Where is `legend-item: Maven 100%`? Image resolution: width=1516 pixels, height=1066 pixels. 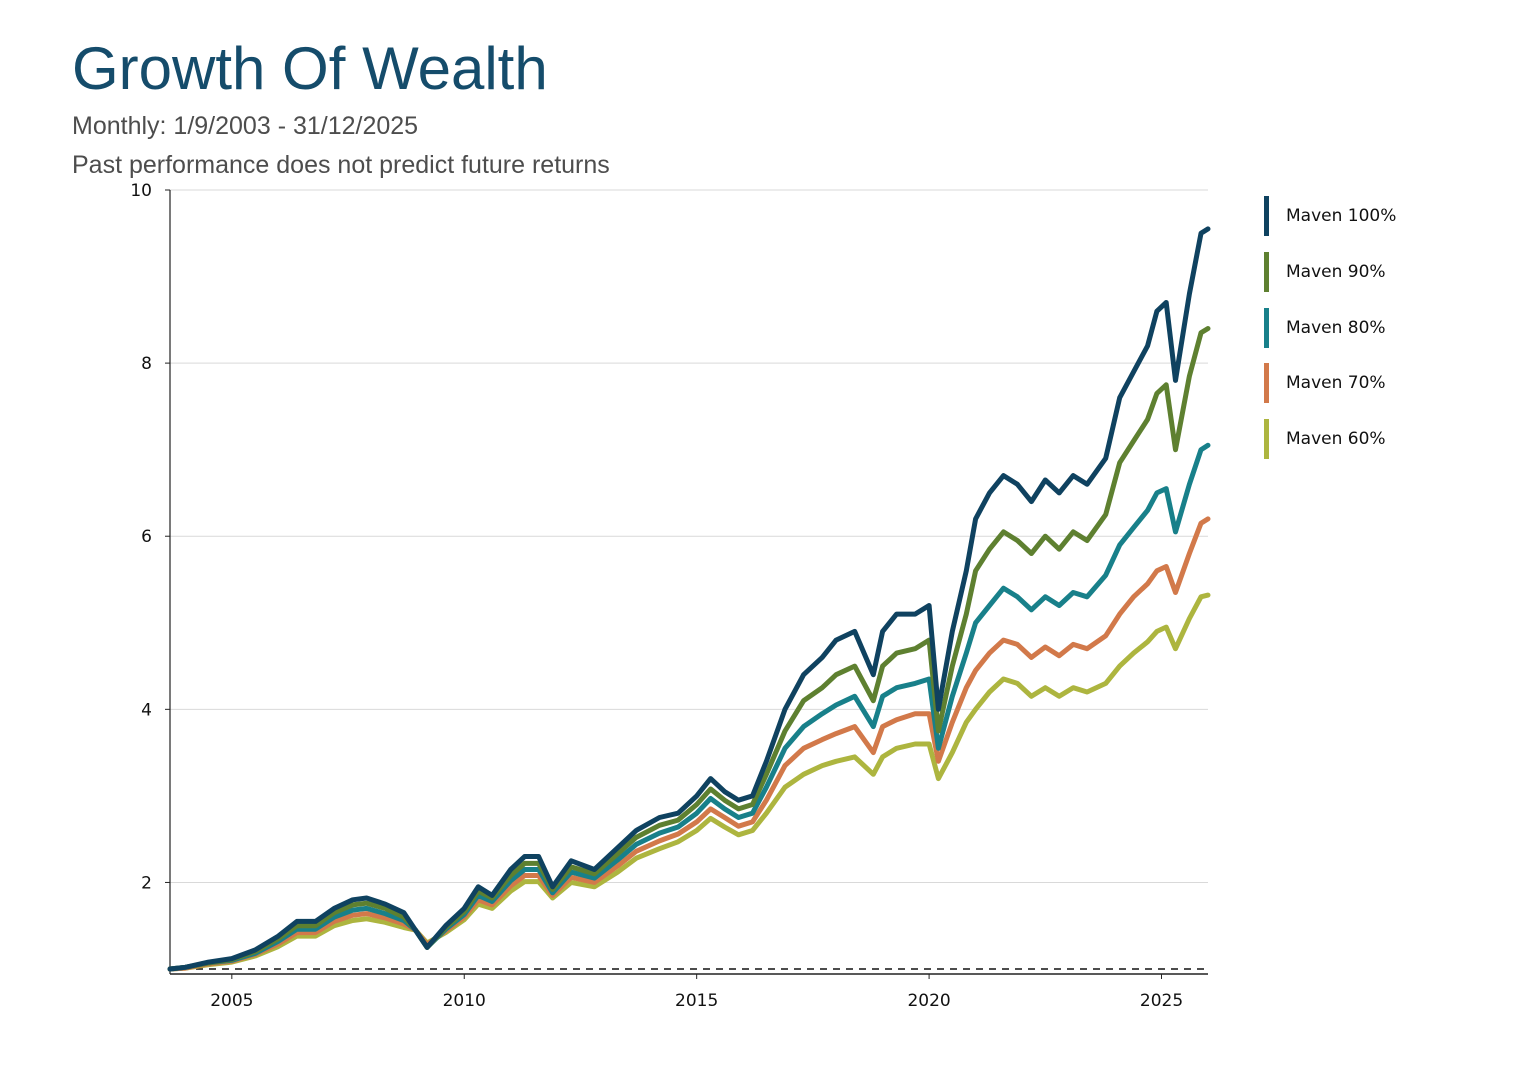 legend-item: Maven 100% is located at coordinates (1330, 216).